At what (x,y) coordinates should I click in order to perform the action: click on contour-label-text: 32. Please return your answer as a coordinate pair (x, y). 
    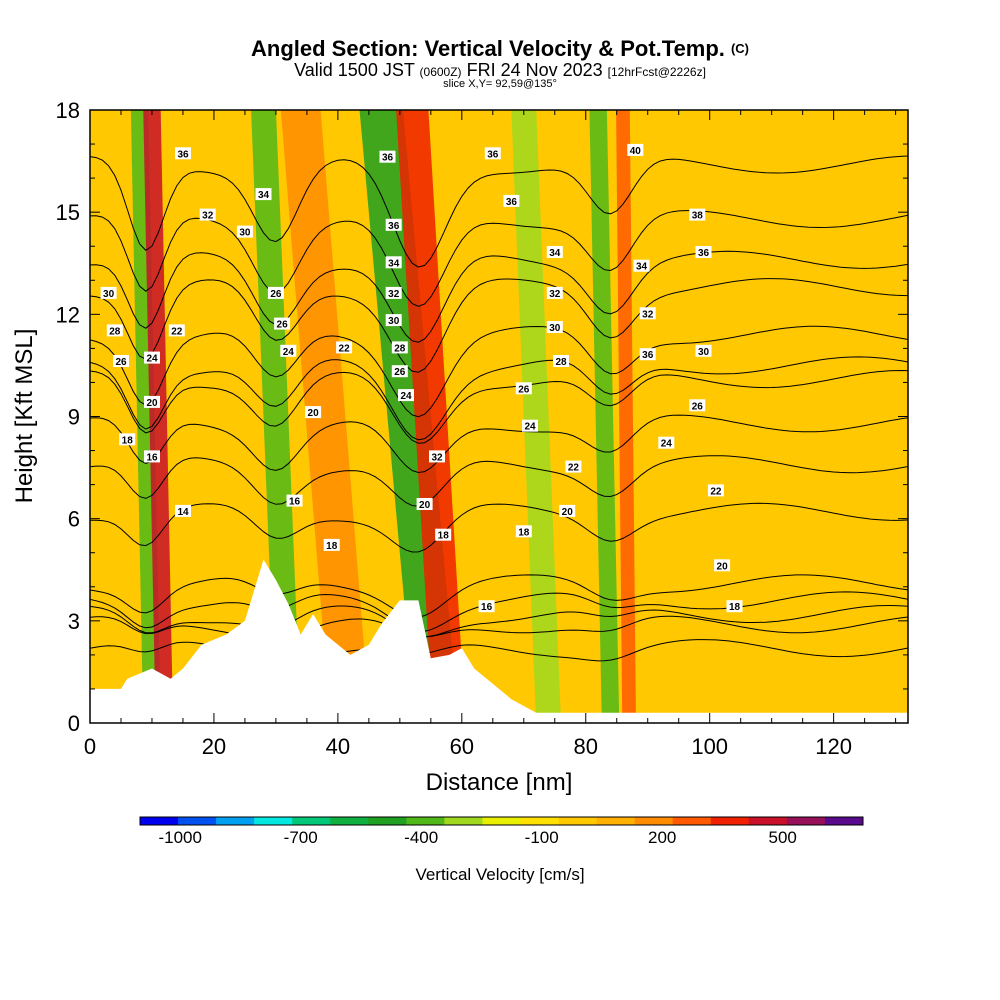
    Looking at the image, I should click on (555, 294).